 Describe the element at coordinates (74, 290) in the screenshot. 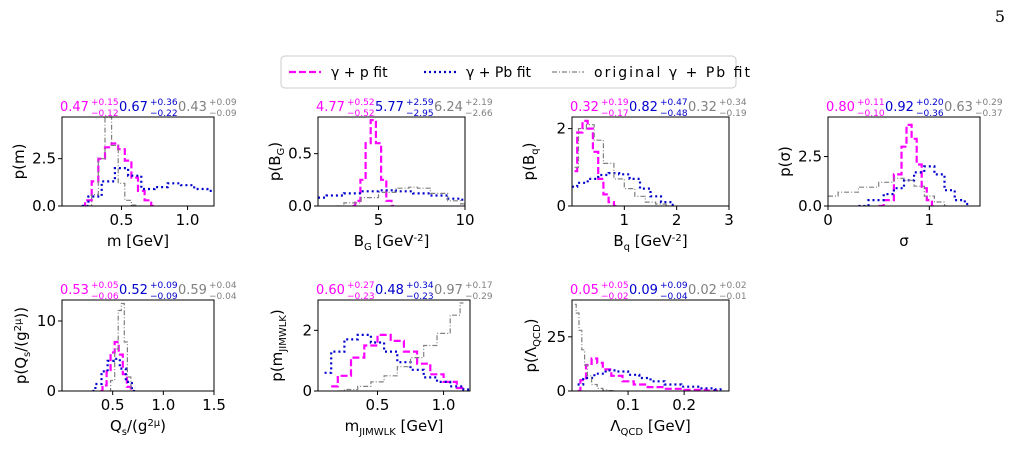

I see `estimate-value: 0.53` at that location.